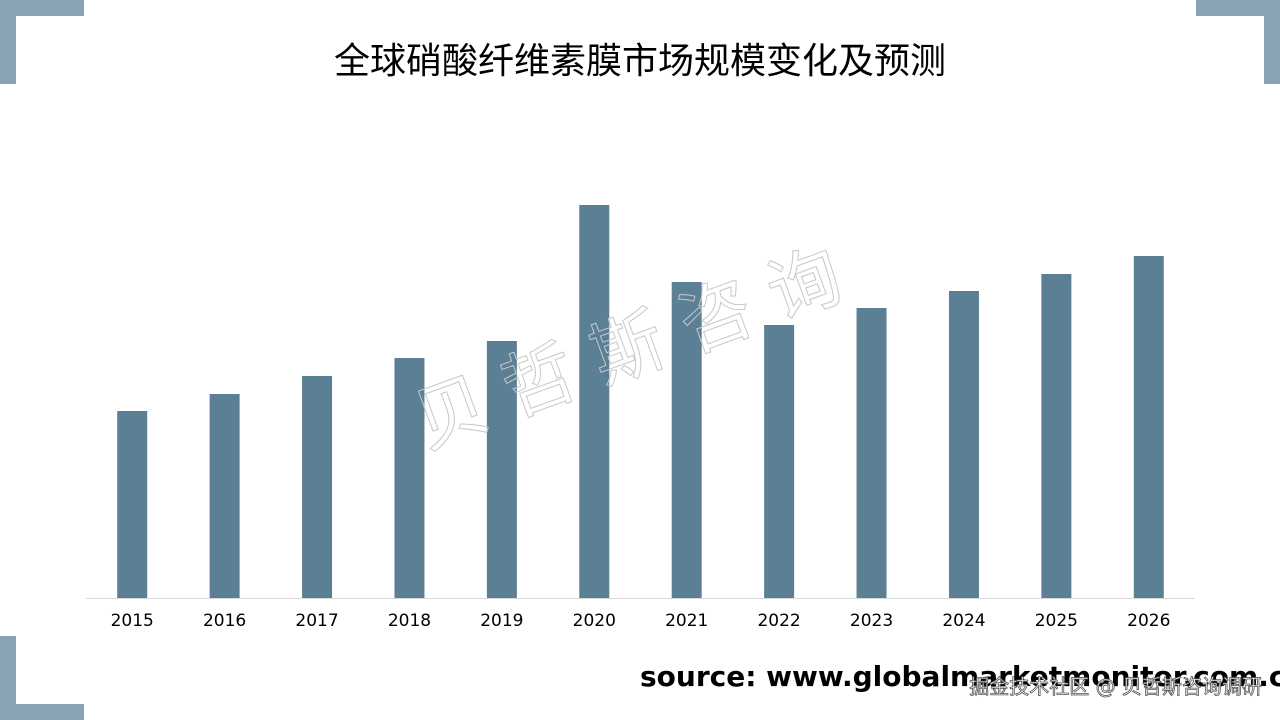 This screenshot has width=1280, height=720. What do you see at coordinates (1115, 687) in the screenshot?
I see `footer-watermark: 掘金技术社区 @ 贝哲斯咨询调研` at bounding box center [1115, 687].